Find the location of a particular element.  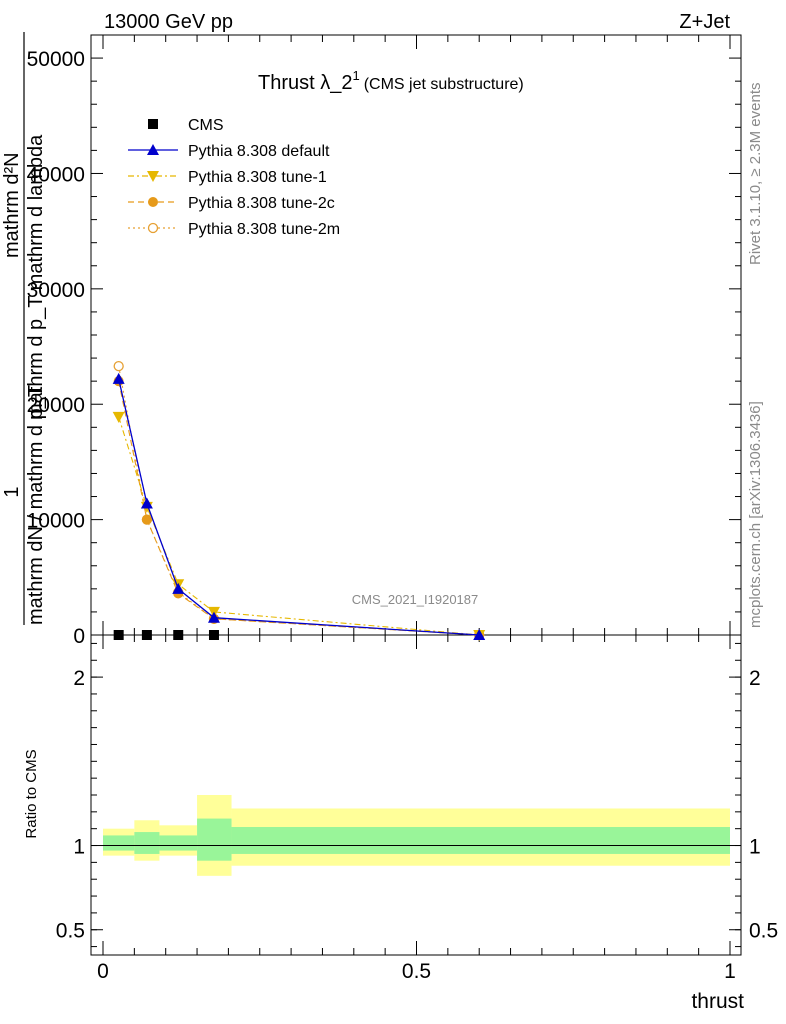

data-point-tune2m is located at coordinates (118, 366).